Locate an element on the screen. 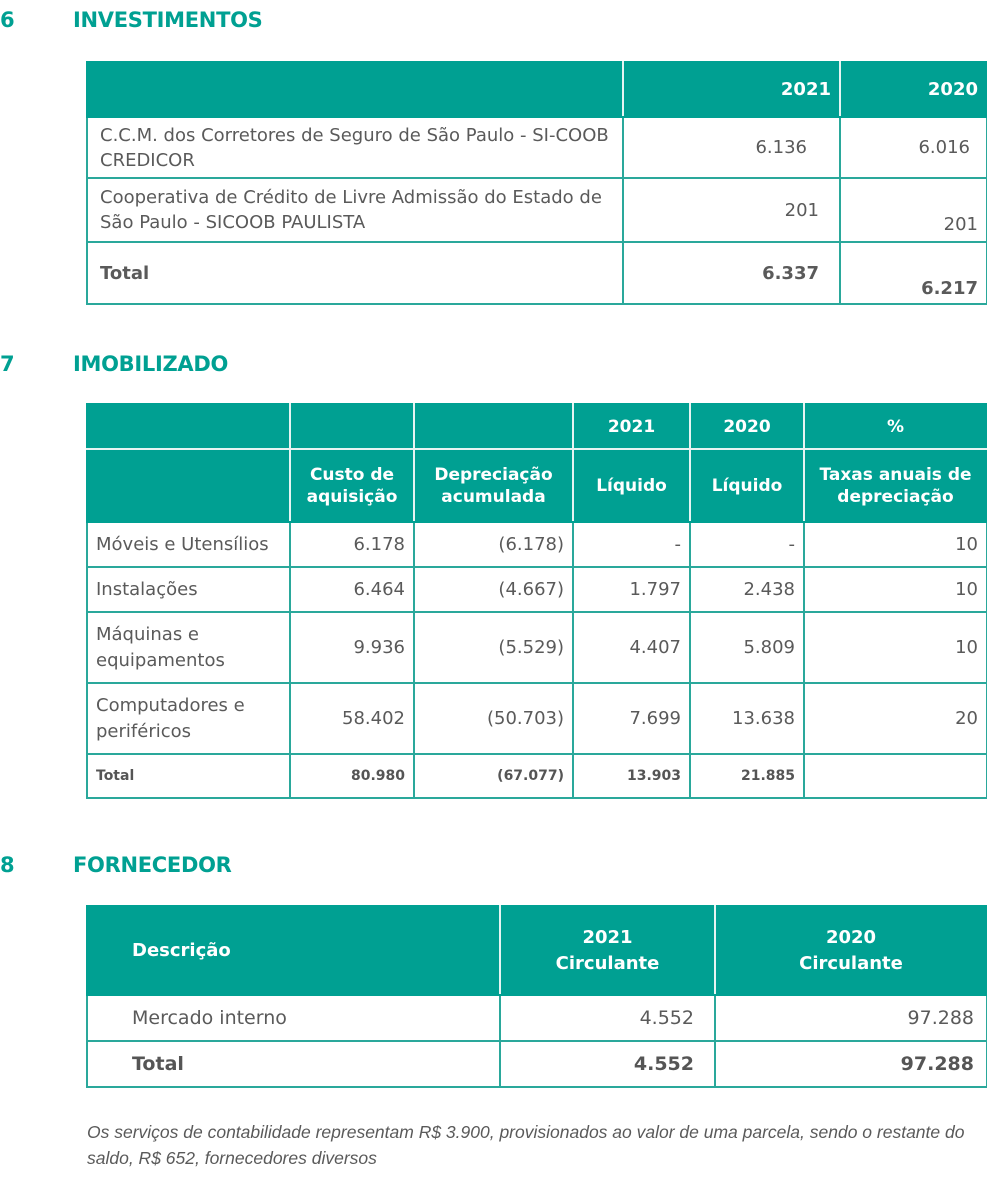  header-cell-2020: 2020 Circulante is located at coordinates (850, 950).